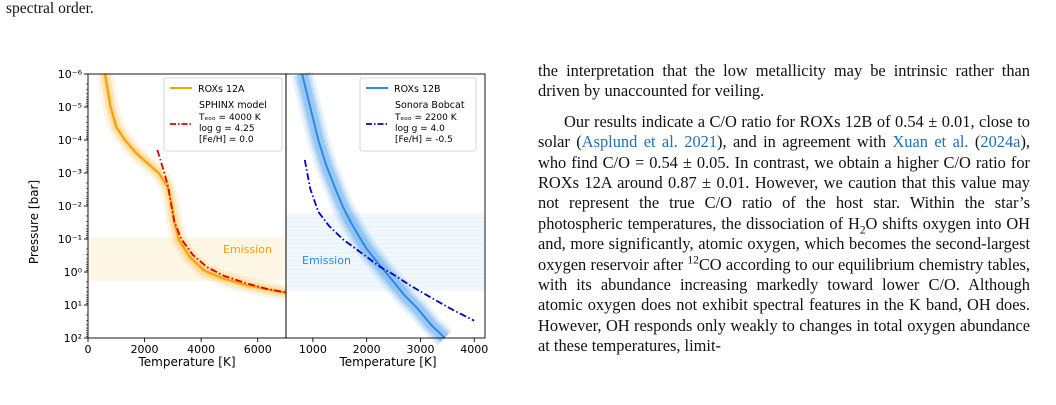 This screenshot has height=405, width=1056. I want to click on right-emission-label: Emission, so click(326, 260).